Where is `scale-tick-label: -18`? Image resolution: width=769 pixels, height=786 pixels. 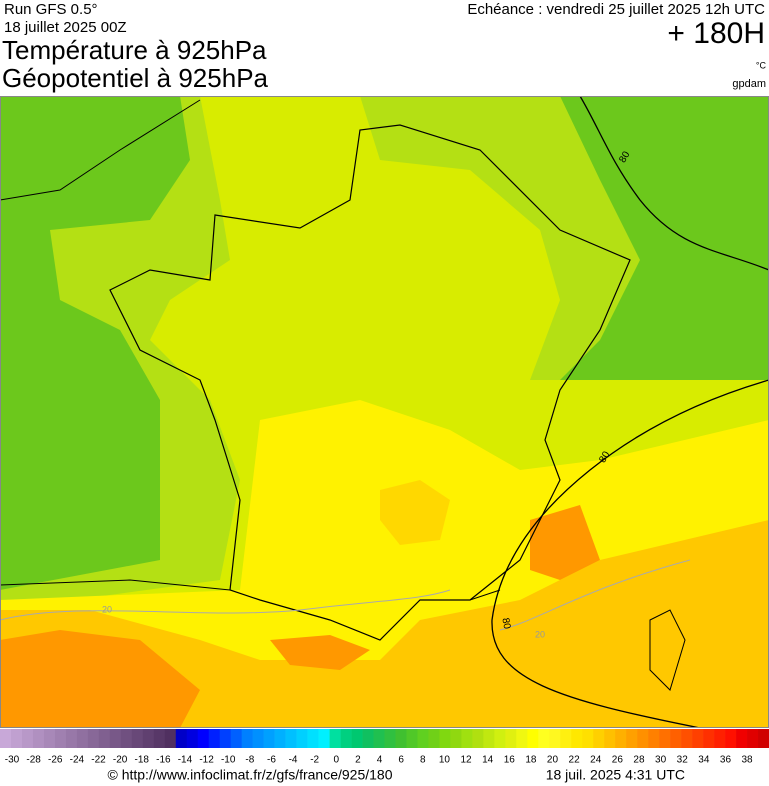 scale-tick-label: -18 is located at coordinates (141, 760).